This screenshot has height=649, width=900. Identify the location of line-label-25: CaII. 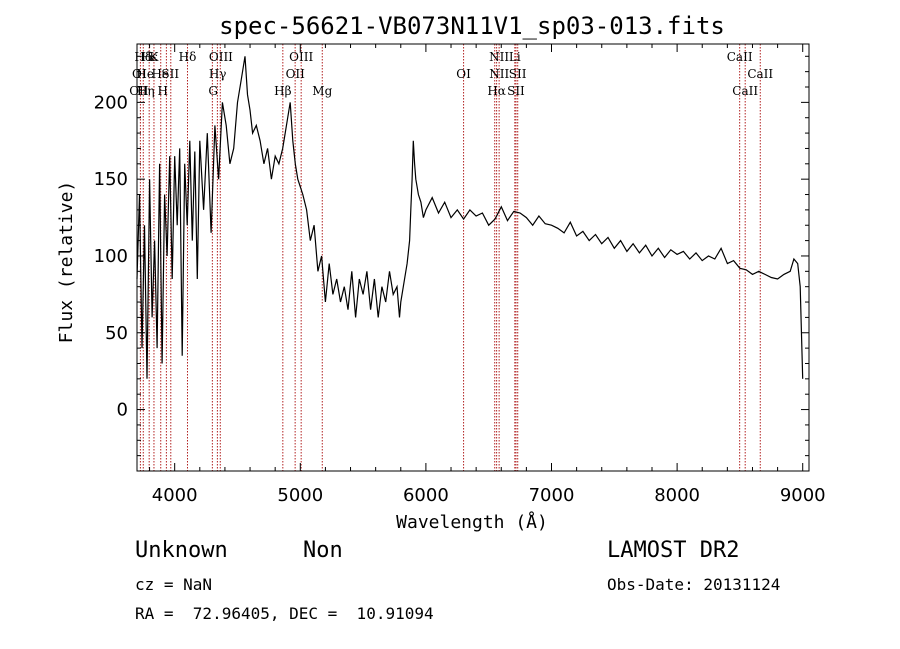
(740, 57).